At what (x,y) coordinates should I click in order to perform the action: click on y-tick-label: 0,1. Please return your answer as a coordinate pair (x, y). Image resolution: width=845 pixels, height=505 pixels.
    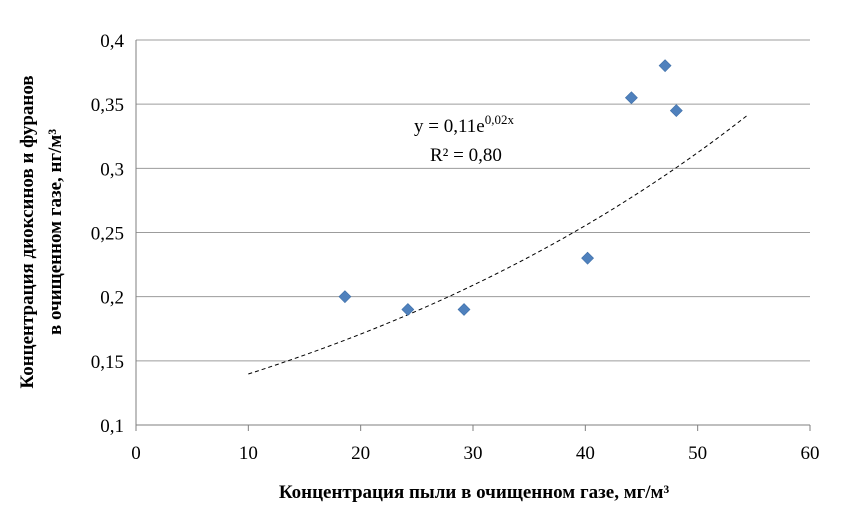
    Looking at the image, I should click on (112, 426).